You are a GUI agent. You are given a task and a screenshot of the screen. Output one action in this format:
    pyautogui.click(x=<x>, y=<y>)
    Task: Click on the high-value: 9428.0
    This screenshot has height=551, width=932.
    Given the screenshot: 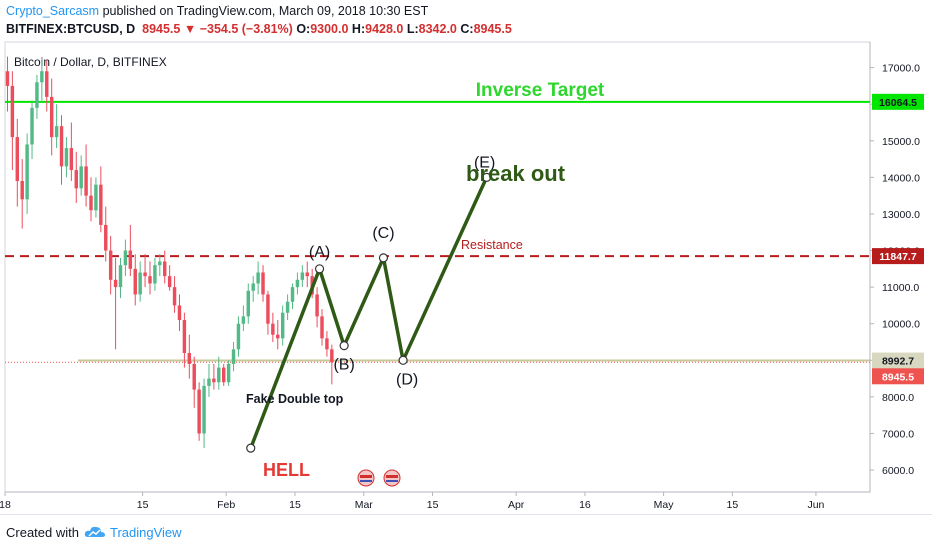 What is the action you would take?
    pyautogui.click(x=384, y=29)
    